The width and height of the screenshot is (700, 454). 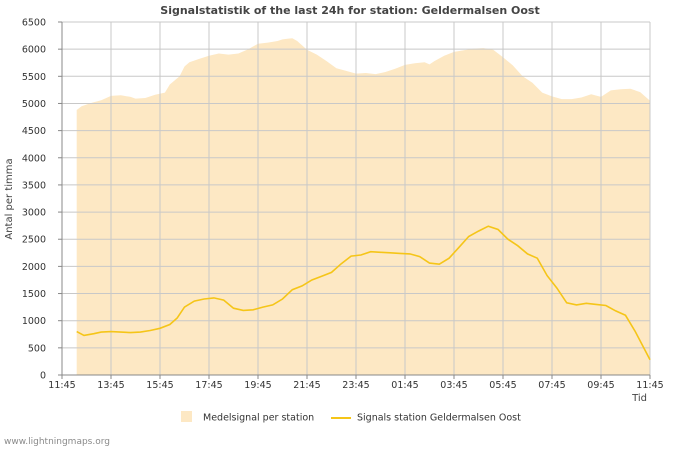 I want to click on x-tick-label: 15:45, so click(x=159, y=385).